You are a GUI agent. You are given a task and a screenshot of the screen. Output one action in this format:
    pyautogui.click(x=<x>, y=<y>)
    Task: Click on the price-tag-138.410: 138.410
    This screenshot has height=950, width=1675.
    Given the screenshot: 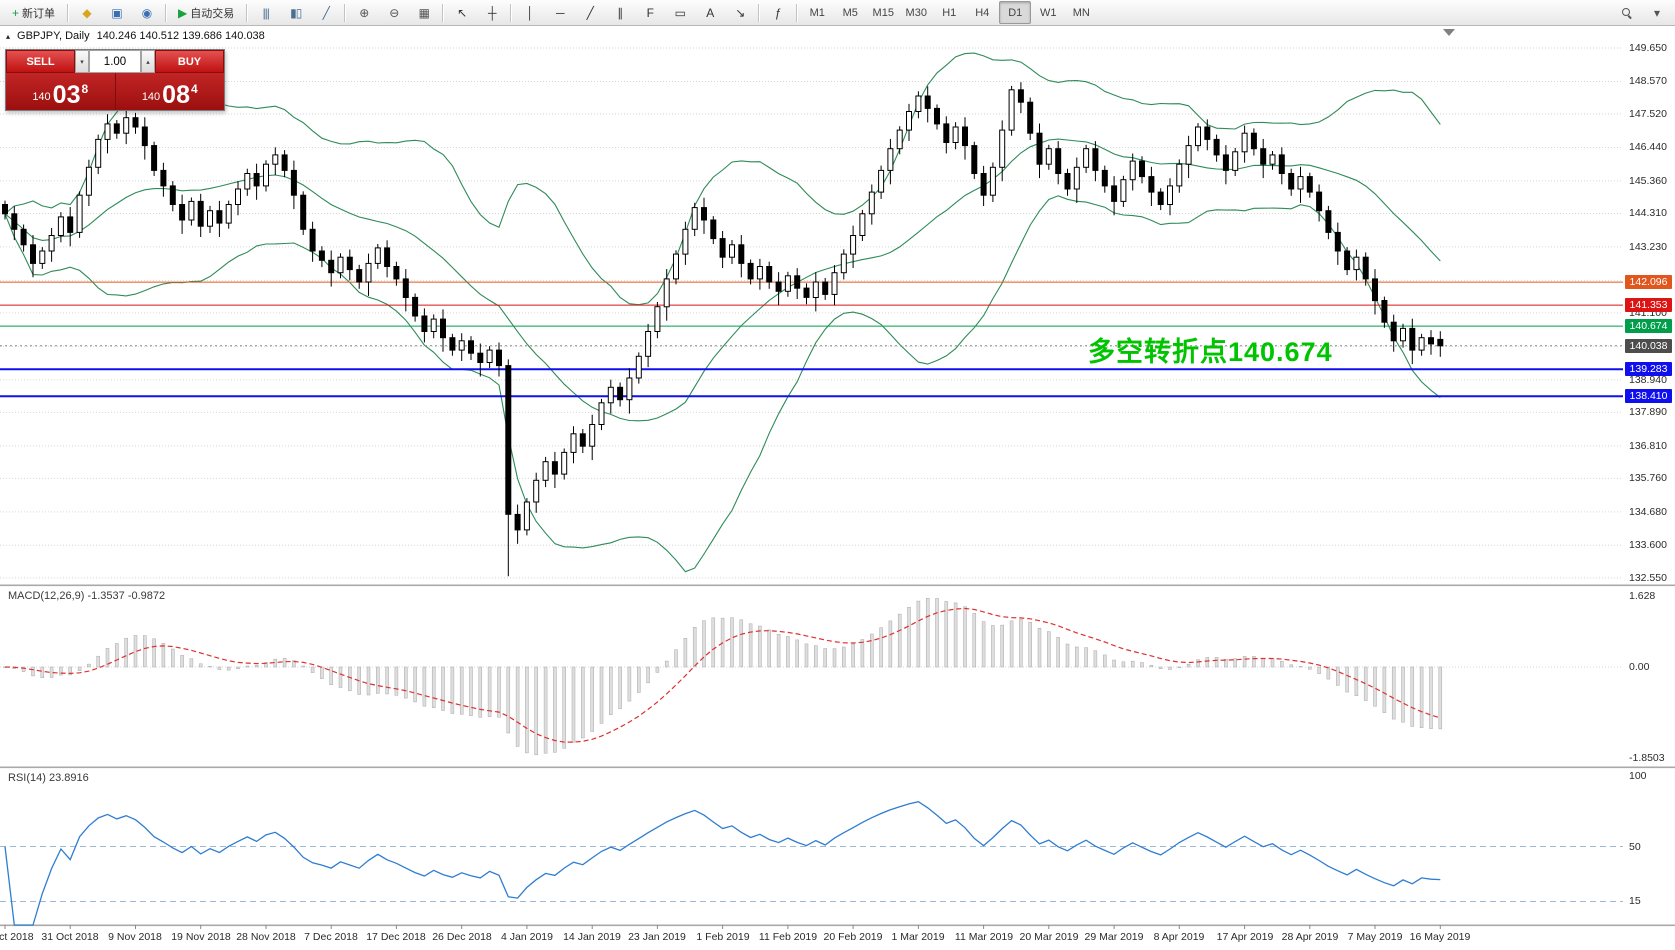 What is the action you would take?
    pyautogui.click(x=1648, y=396)
    